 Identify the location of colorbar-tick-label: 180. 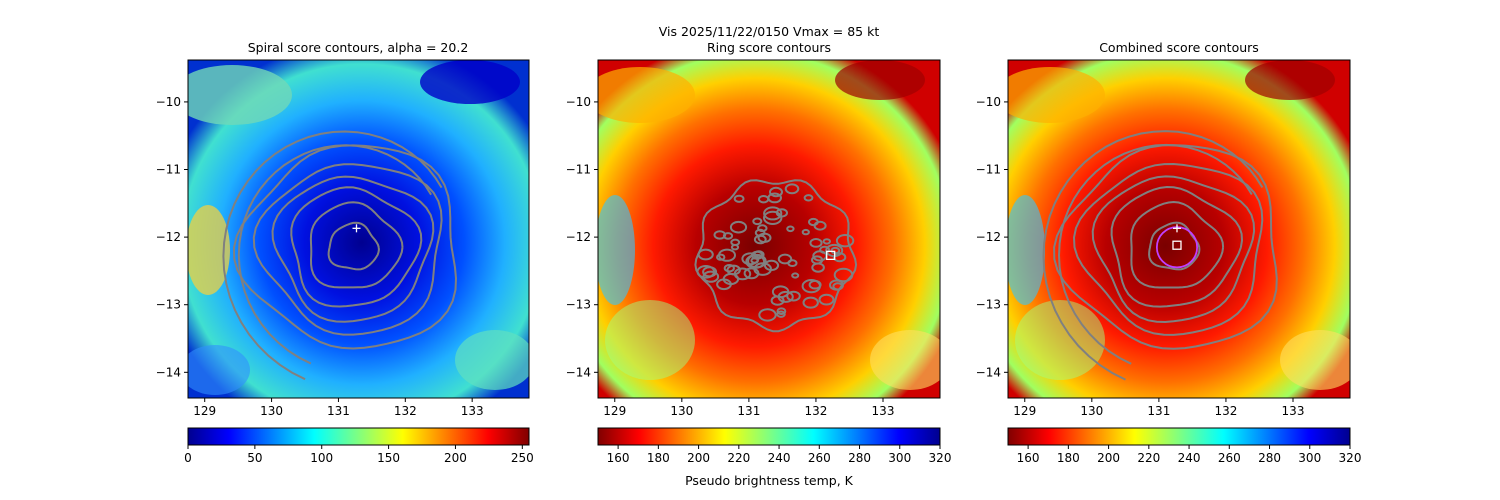
(1068, 458).